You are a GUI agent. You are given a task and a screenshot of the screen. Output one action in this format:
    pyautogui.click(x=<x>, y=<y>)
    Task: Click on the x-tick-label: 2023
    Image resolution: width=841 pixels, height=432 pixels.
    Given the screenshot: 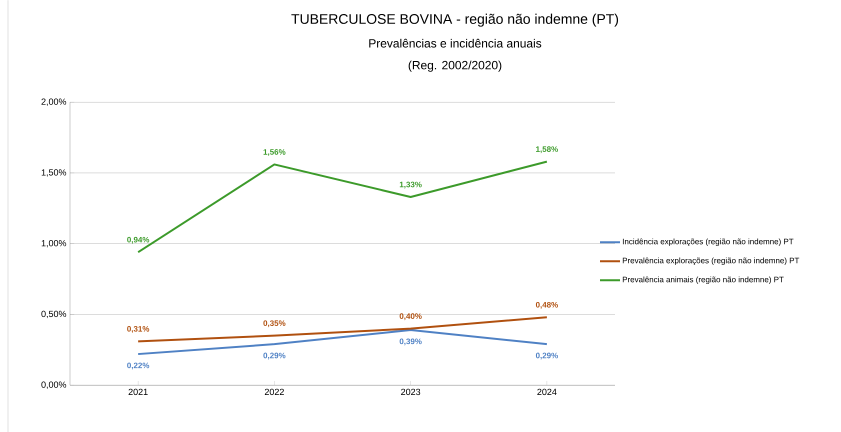 What is the action you would take?
    pyautogui.click(x=410, y=391)
    